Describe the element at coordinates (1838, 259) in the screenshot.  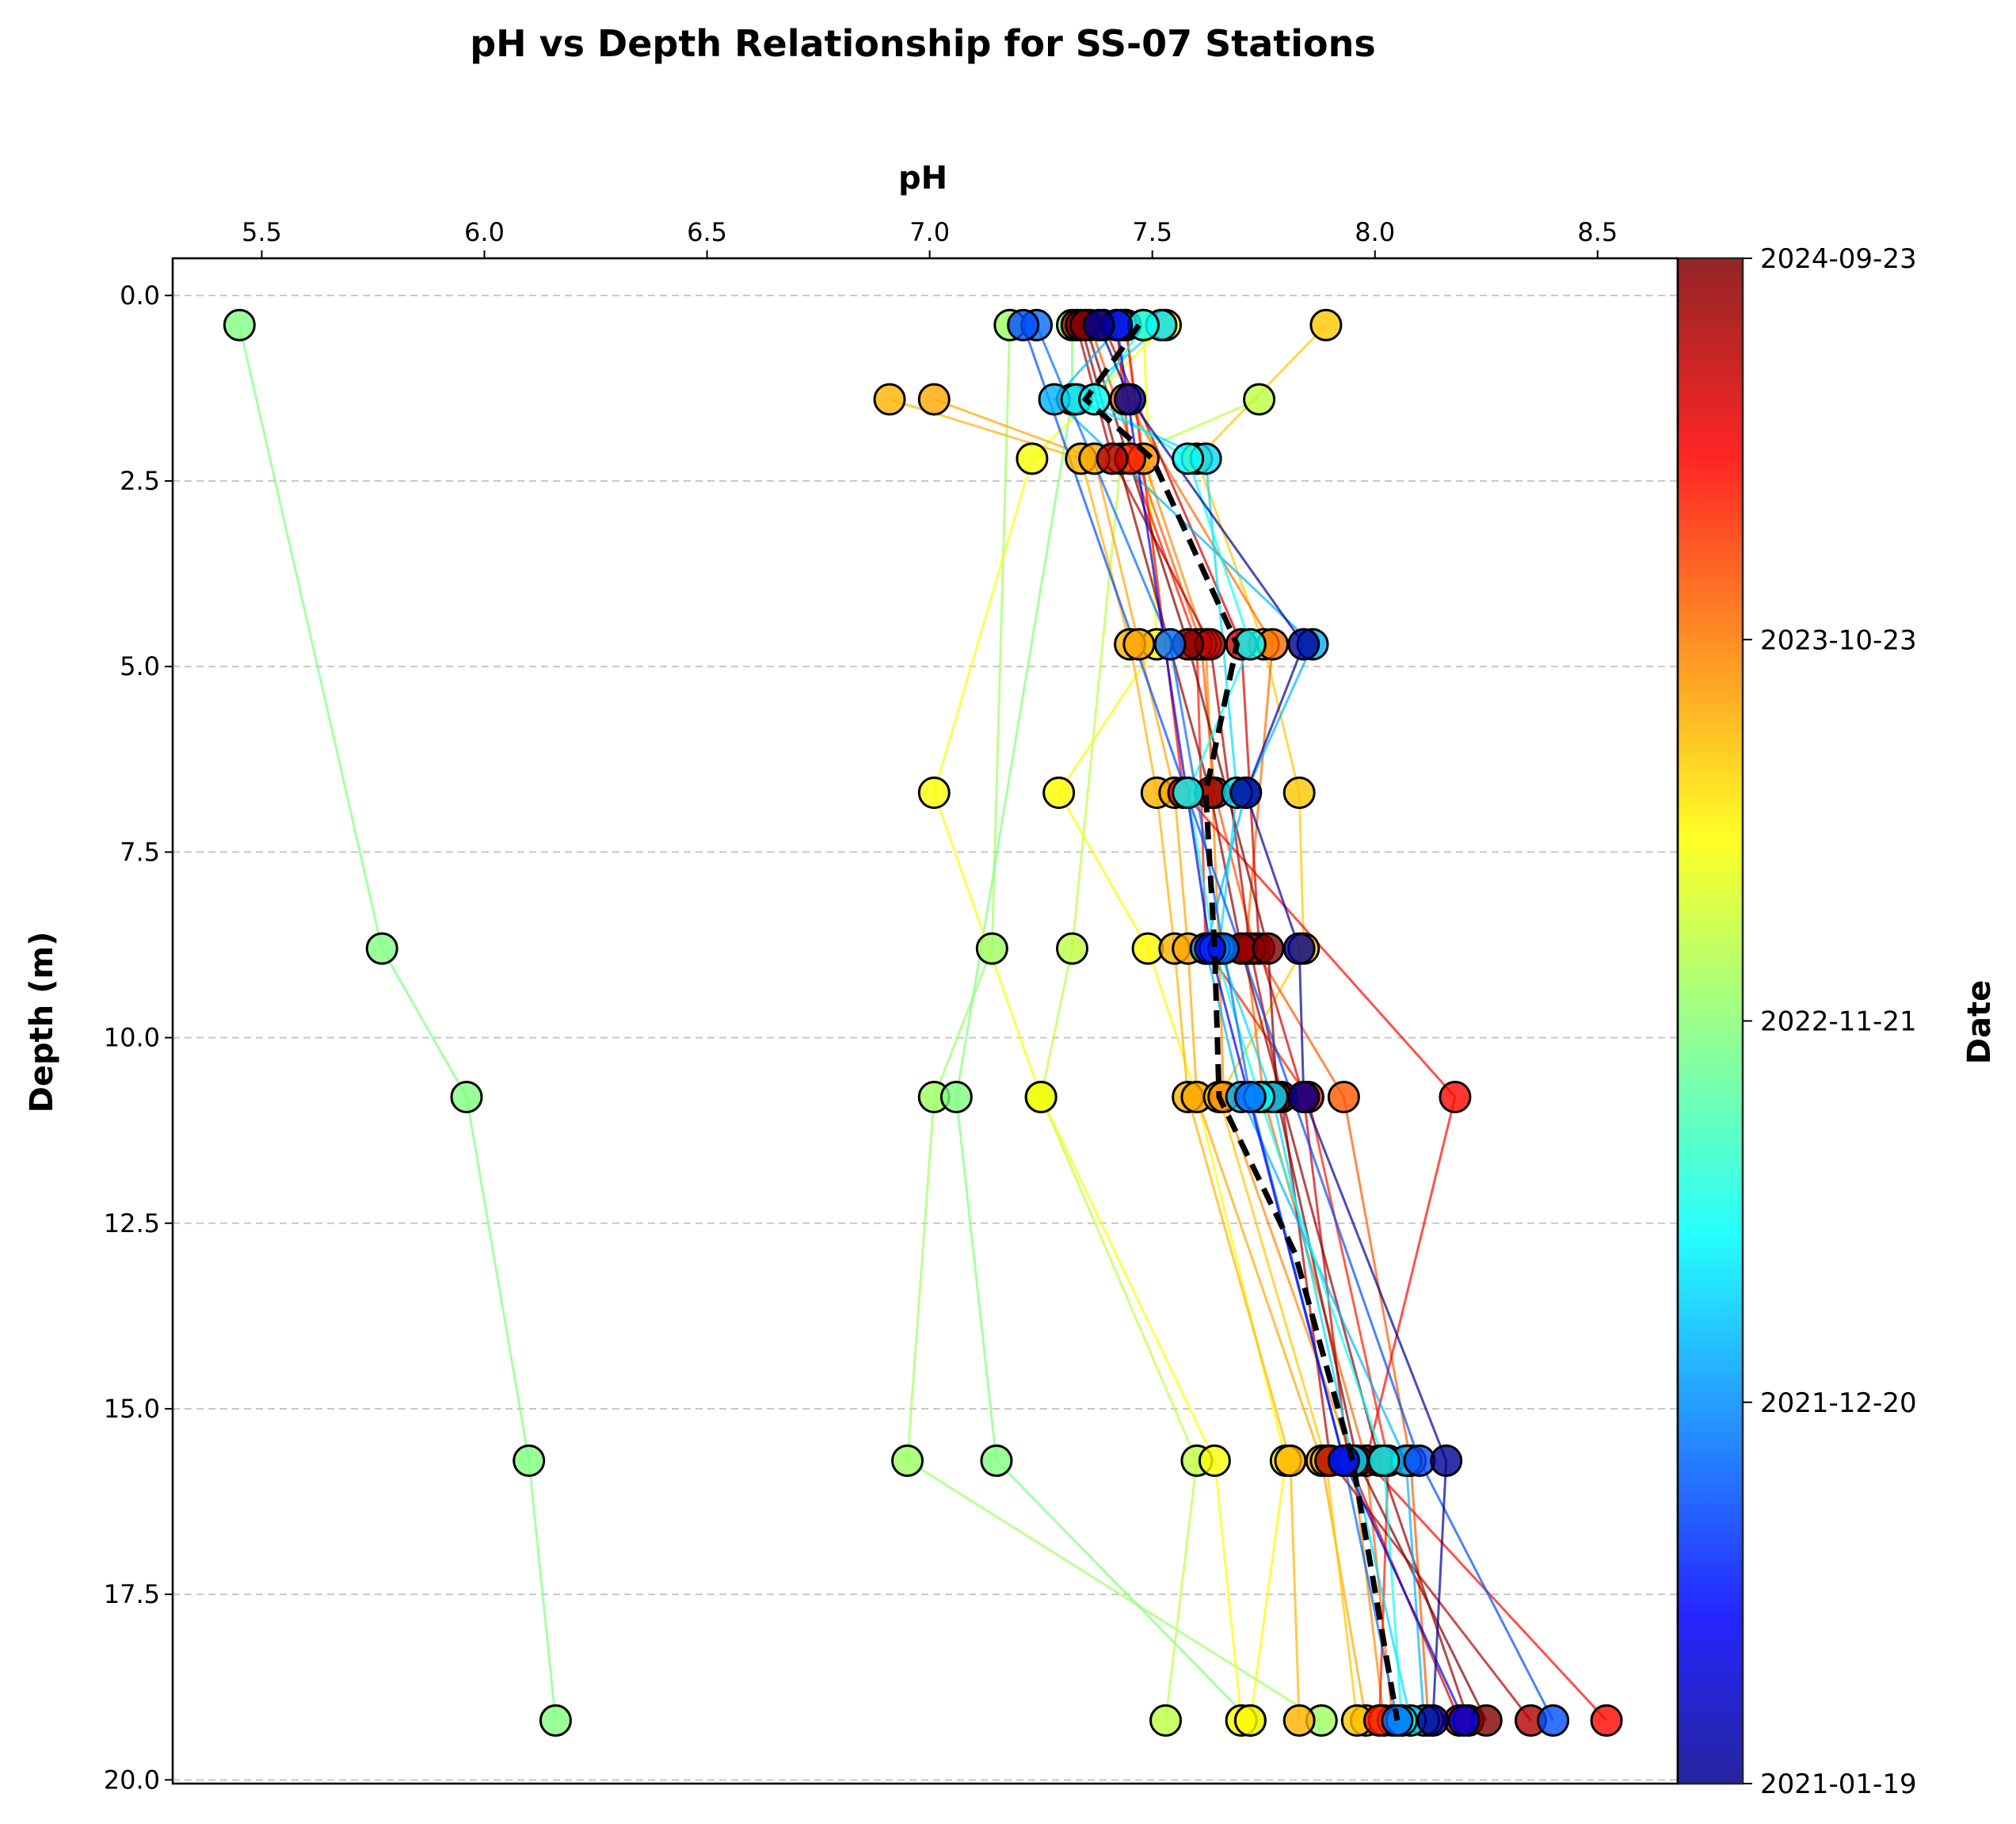
I see `colorbar-tick-label: 2024-09-23` at that location.